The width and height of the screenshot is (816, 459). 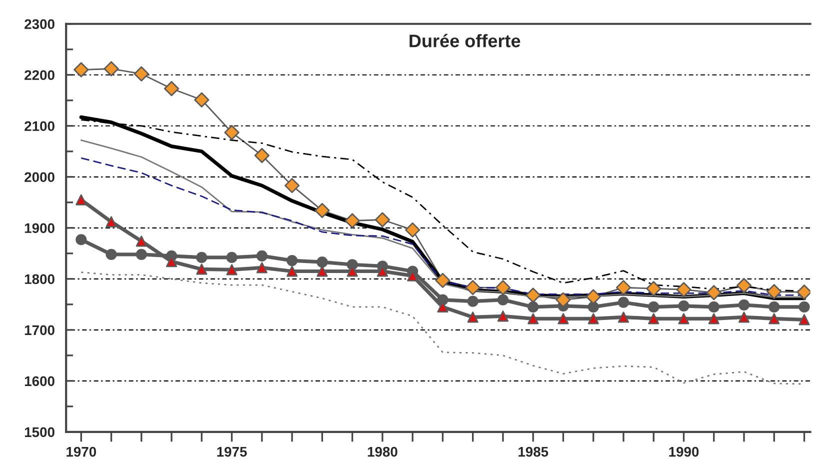 What do you see at coordinates (533, 451) in the screenshot?
I see `x-tick-label: 1985` at bounding box center [533, 451].